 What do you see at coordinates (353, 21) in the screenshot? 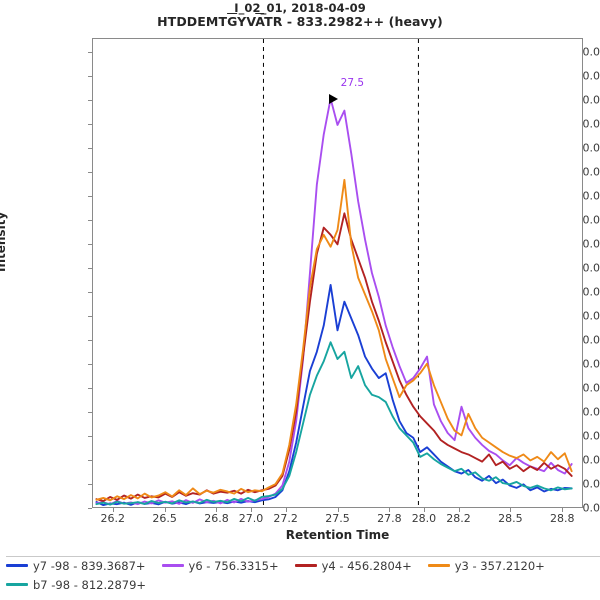
I see `peptide-suffix: TR - 833.2982++ (heavy)` at bounding box center [353, 21].